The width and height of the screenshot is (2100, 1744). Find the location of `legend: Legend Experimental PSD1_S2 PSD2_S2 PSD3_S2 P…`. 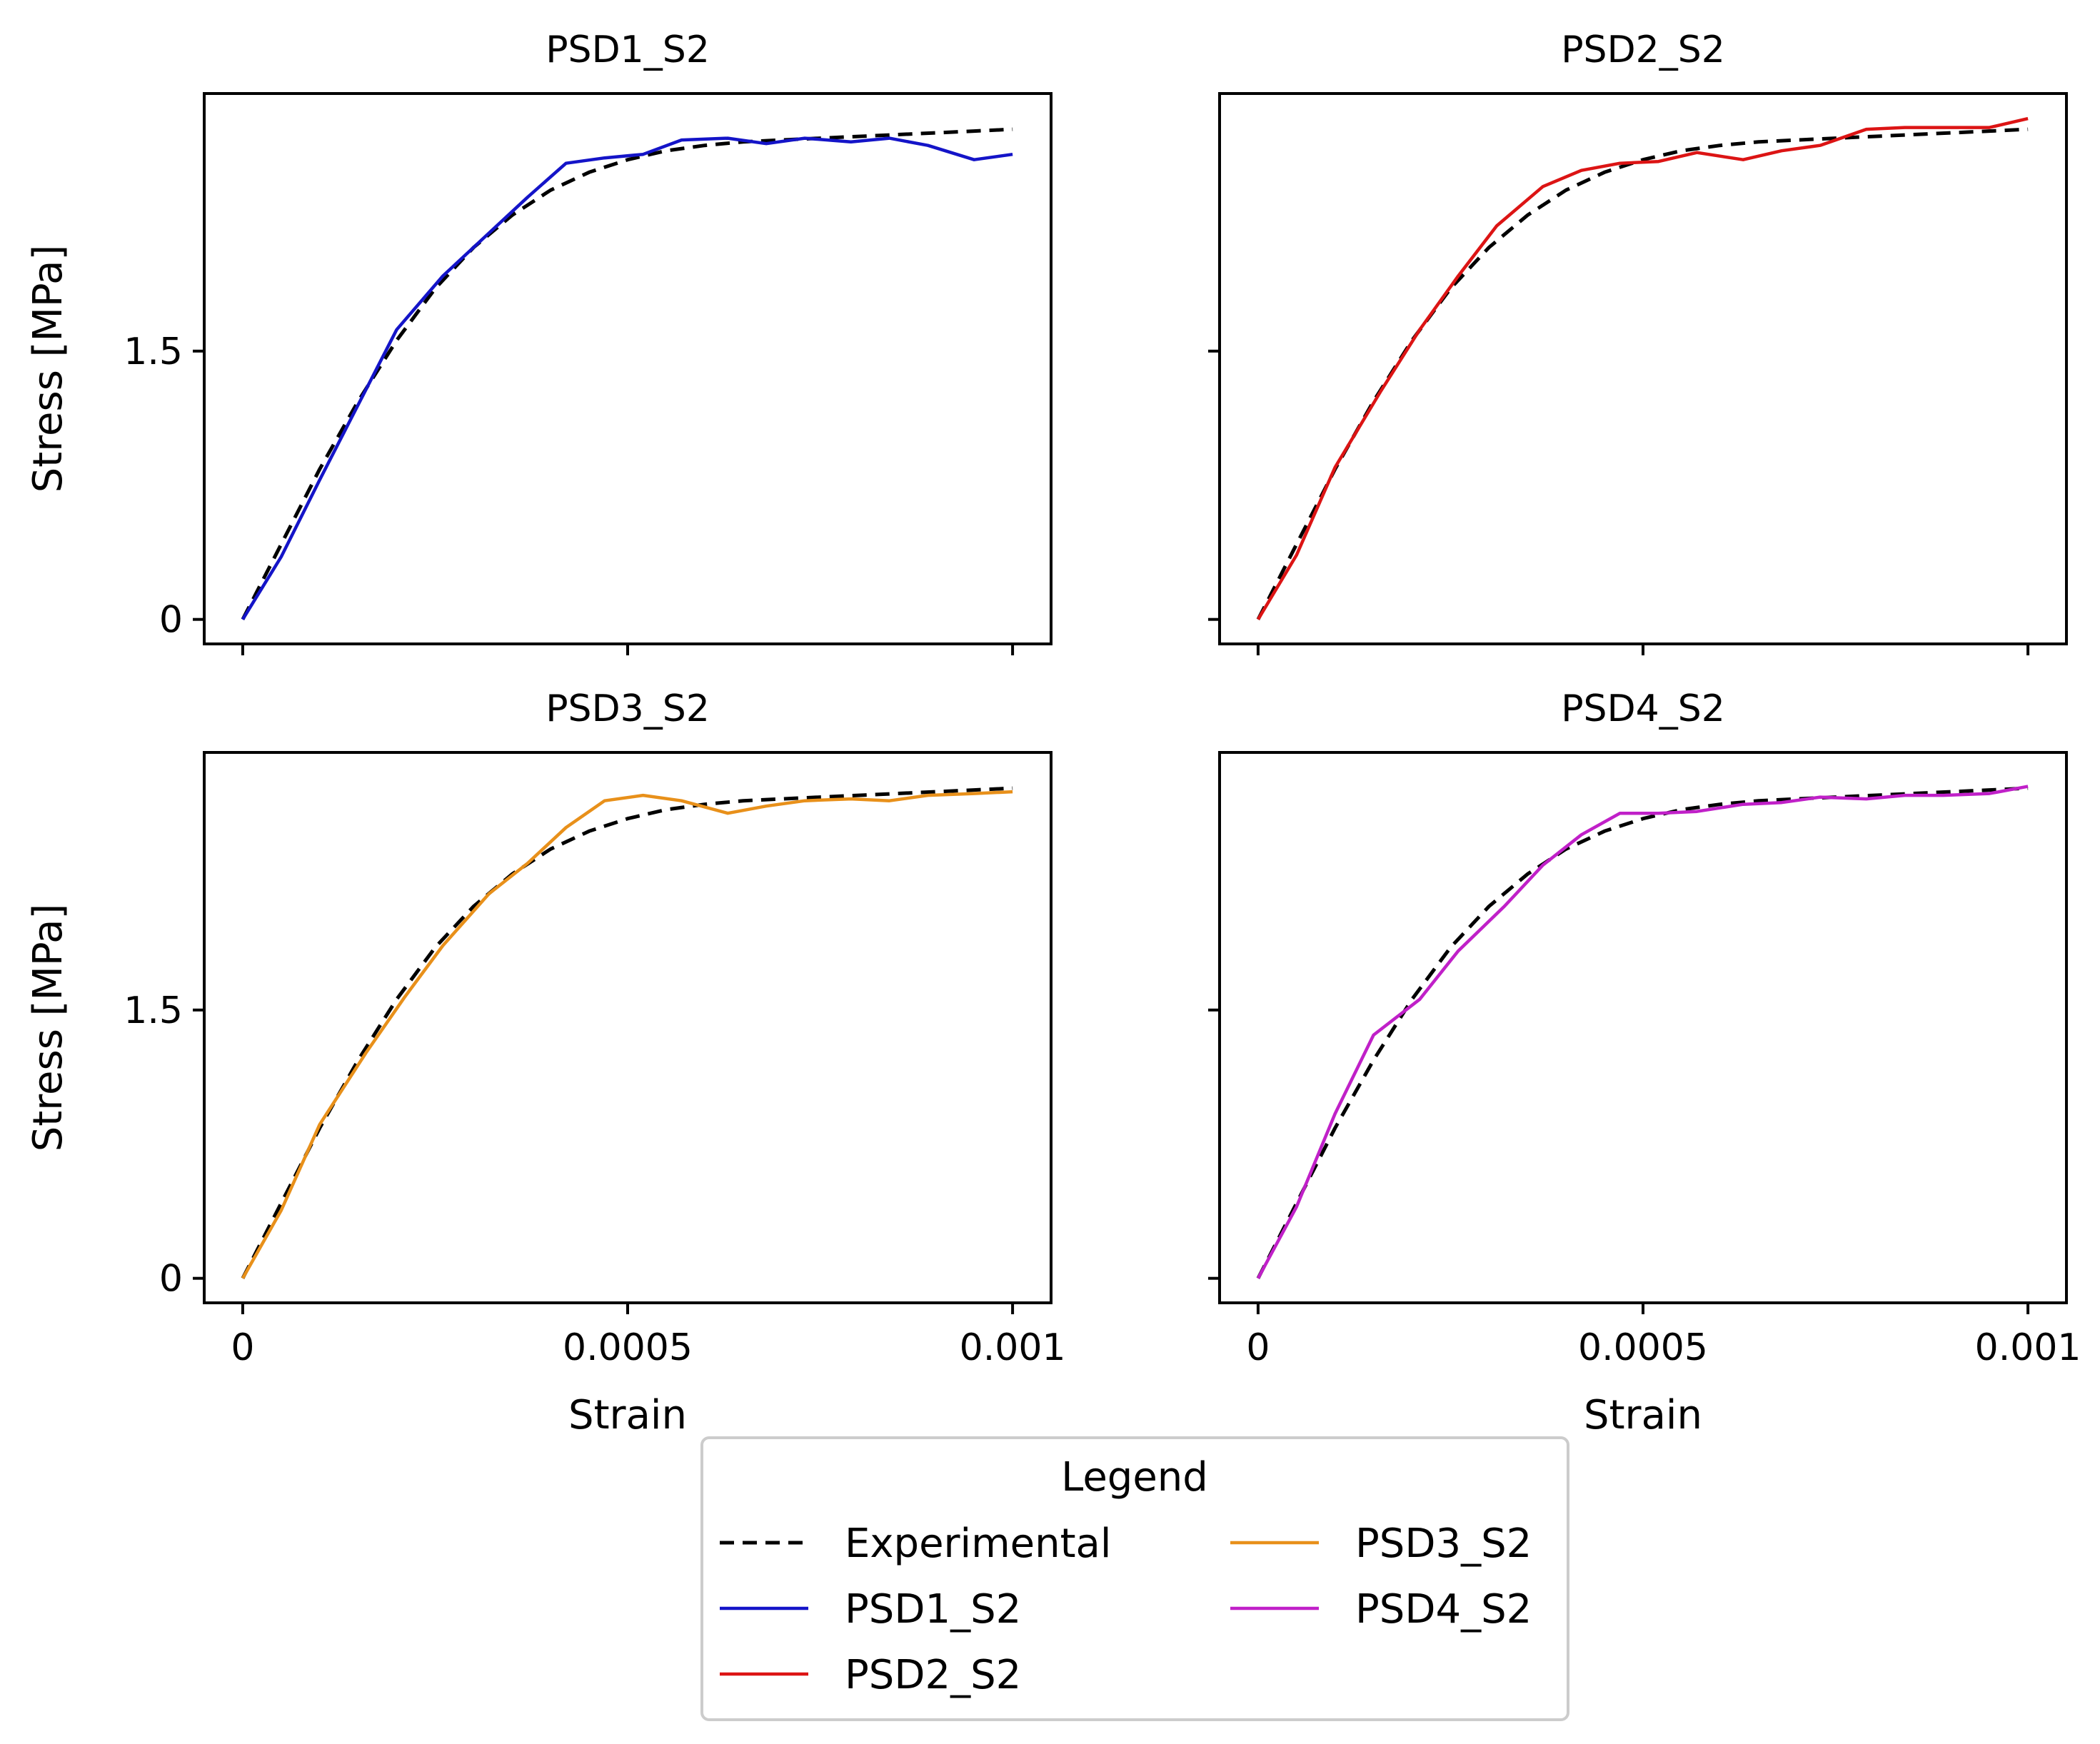

legend: Legend Experimental PSD1_S2 PSD2_S2 PSD3_S2 P… is located at coordinates (1134, 1578).